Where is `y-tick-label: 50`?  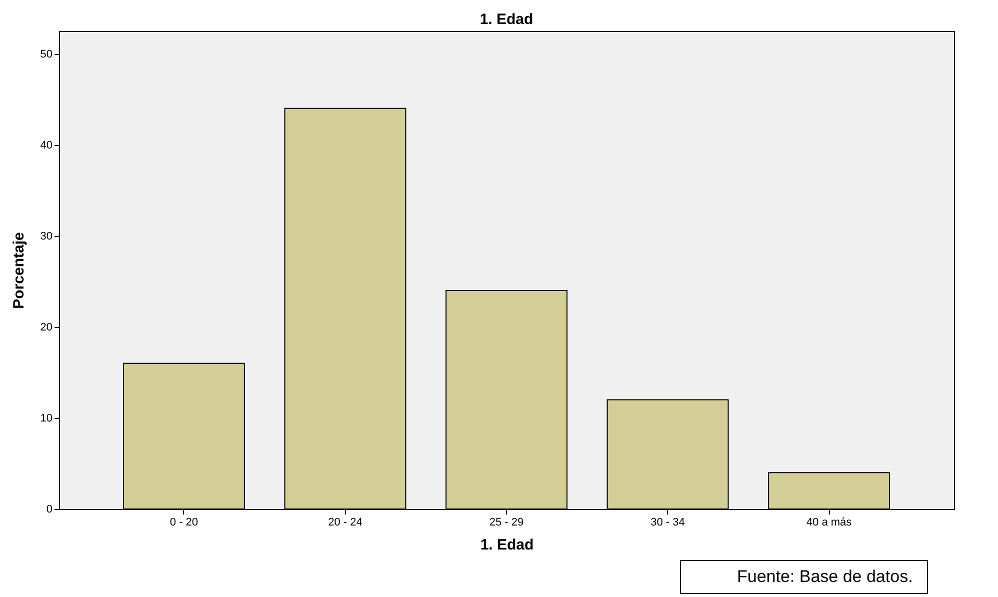
y-tick-label: 50 is located at coordinates (46, 54).